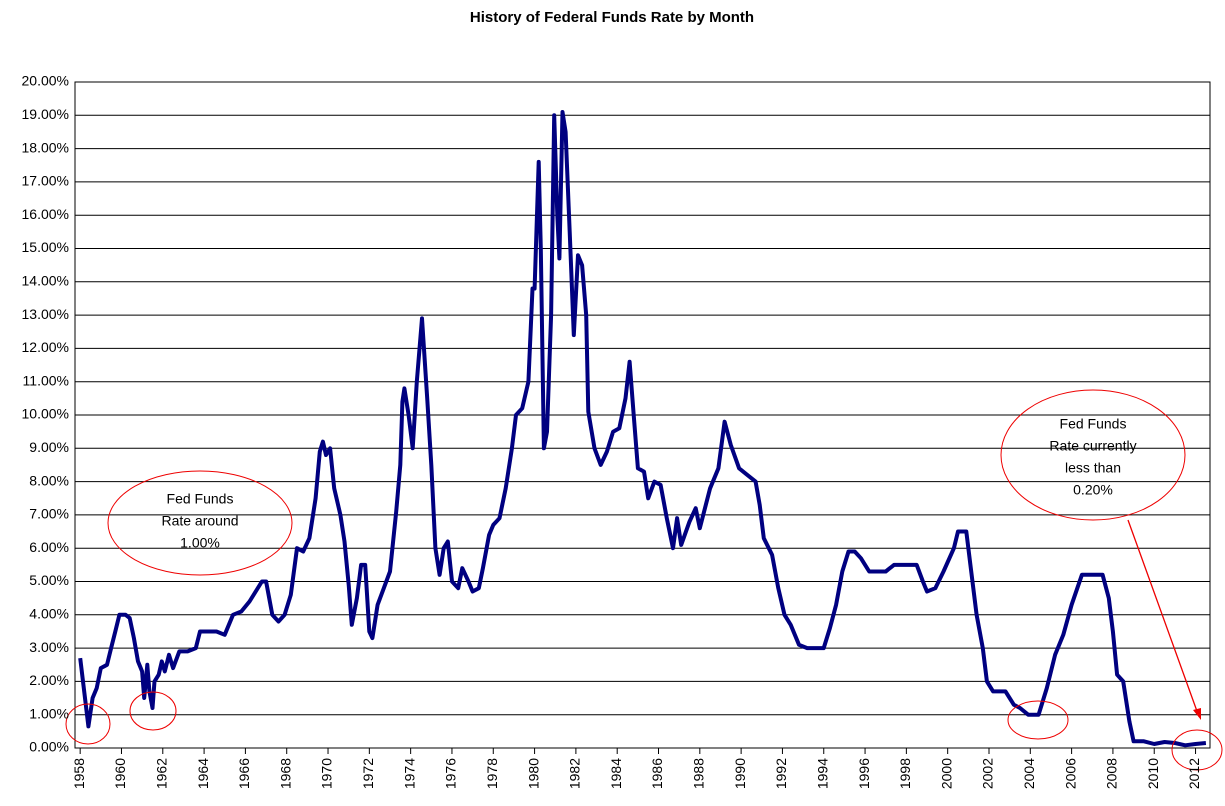 Image resolution: width=1225 pixels, height=806 pixels. I want to click on x-tick-label: 1996, so click(864, 773).